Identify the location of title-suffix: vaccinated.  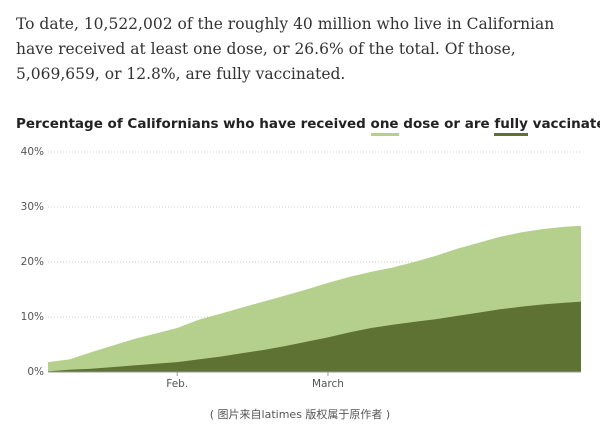
(566, 124).